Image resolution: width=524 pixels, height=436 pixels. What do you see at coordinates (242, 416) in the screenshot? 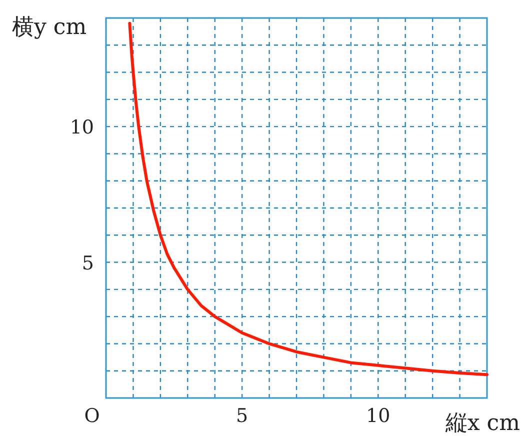
I see `x-tick-label: 5` at bounding box center [242, 416].